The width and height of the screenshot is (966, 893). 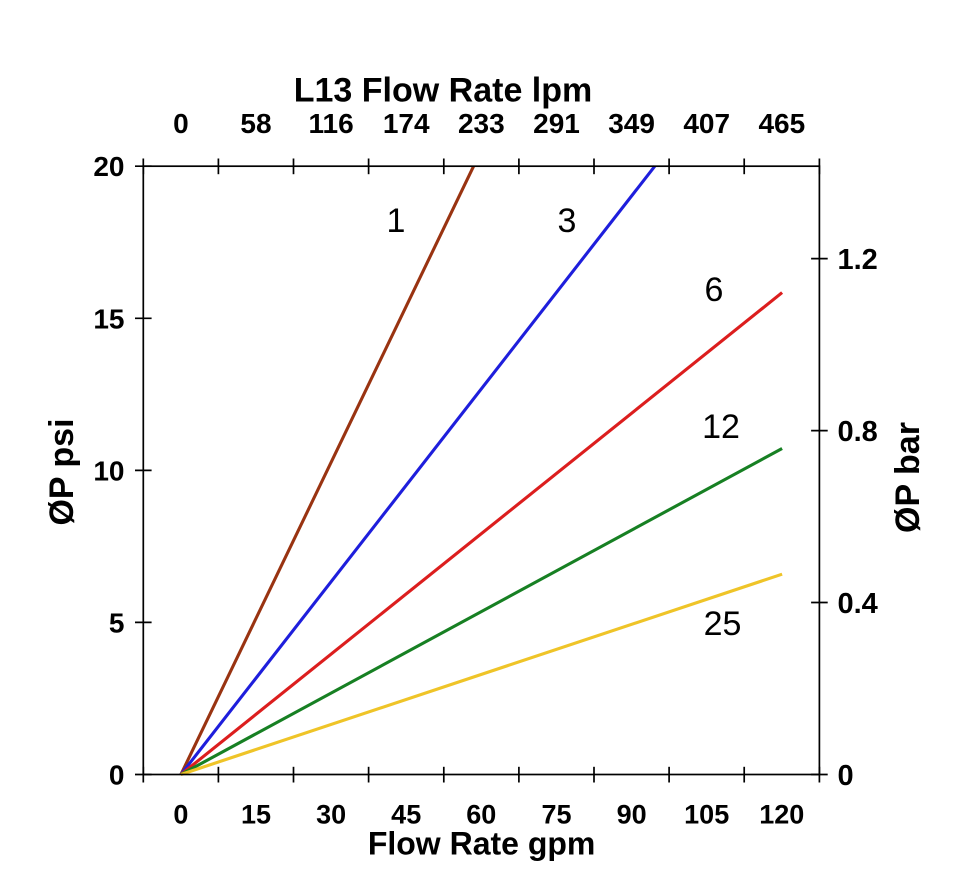 I want to click on svg-text: 12, so click(x=721, y=427).